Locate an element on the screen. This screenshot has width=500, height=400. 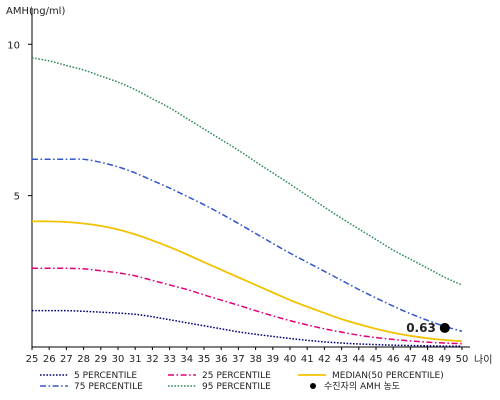
legend-marker-patient-amh is located at coordinates (313, 386).